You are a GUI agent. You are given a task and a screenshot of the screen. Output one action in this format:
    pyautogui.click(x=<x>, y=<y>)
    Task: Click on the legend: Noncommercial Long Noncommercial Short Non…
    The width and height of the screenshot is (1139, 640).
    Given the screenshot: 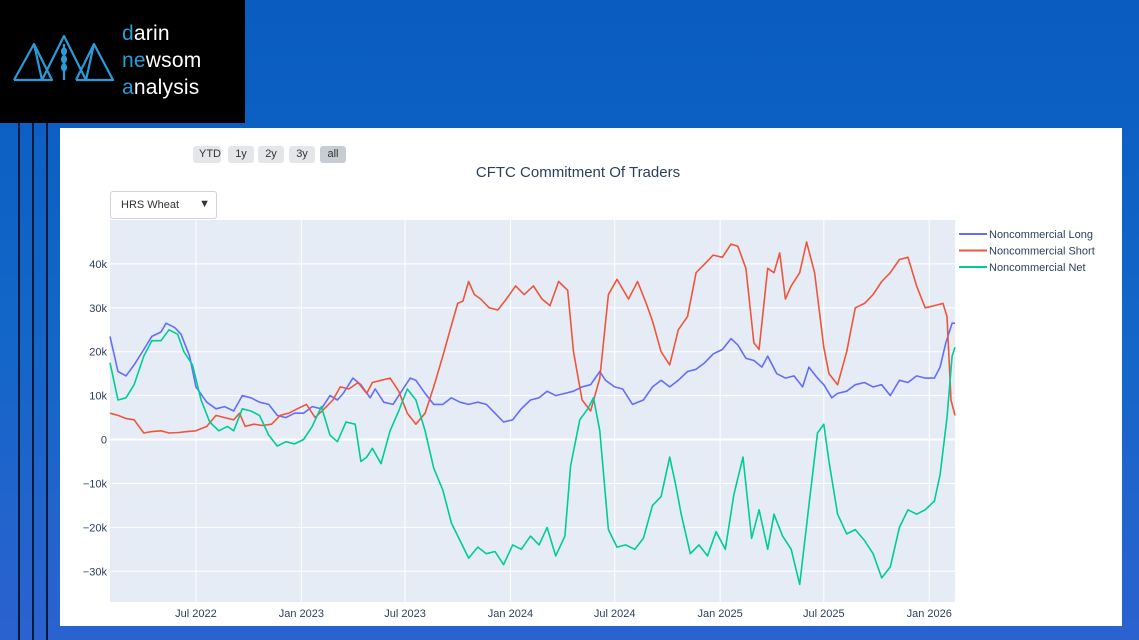 What is the action you would take?
    pyautogui.click(x=1027, y=251)
    